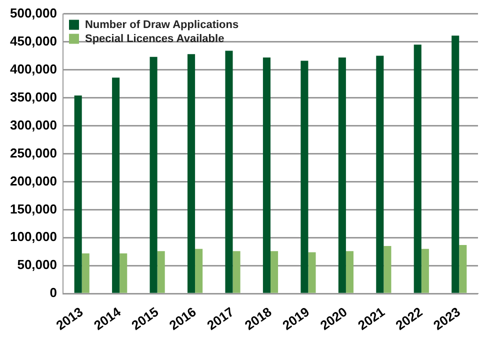 The image size is (500, 337). I want to click on y-tick-label: 450,000, so click(33, 40).